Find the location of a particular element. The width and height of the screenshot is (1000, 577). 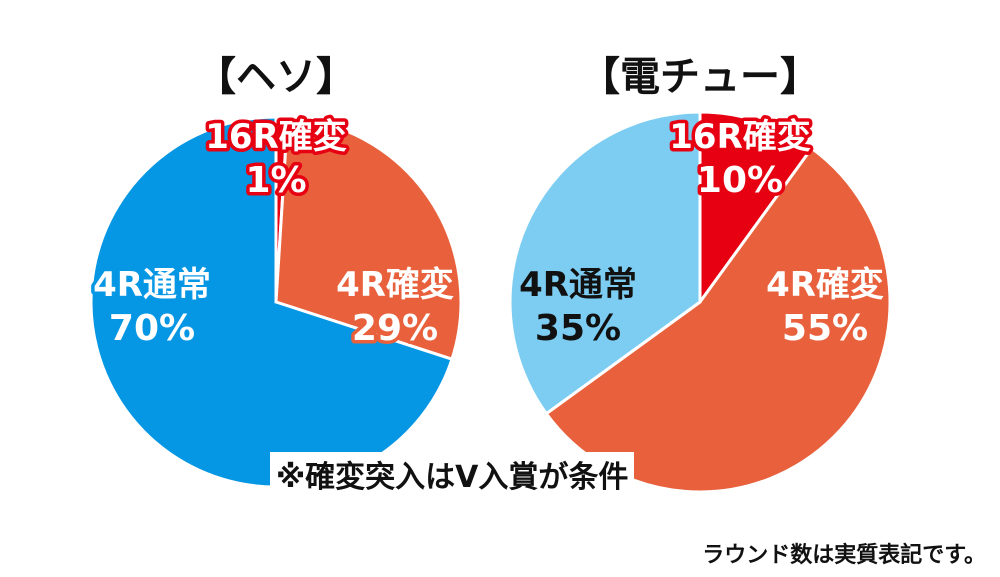

chart-title: 【電チュー】 is located at coordinates (700, 77).